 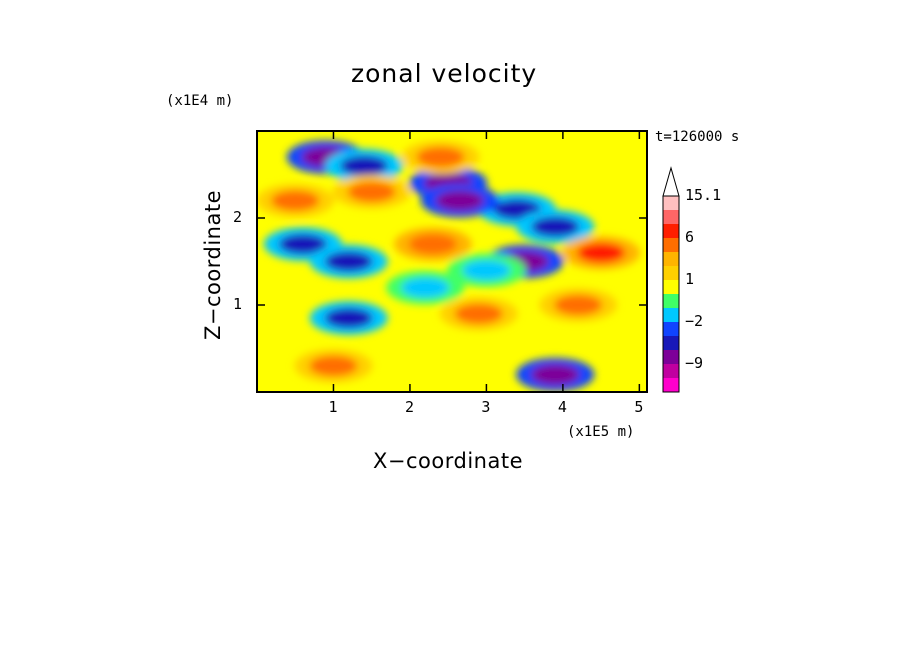 What do you see at coordinates (448, 461) in the screenshot?
I see `x-axis-label: X−coordinate` at bounding box center [448, 461].